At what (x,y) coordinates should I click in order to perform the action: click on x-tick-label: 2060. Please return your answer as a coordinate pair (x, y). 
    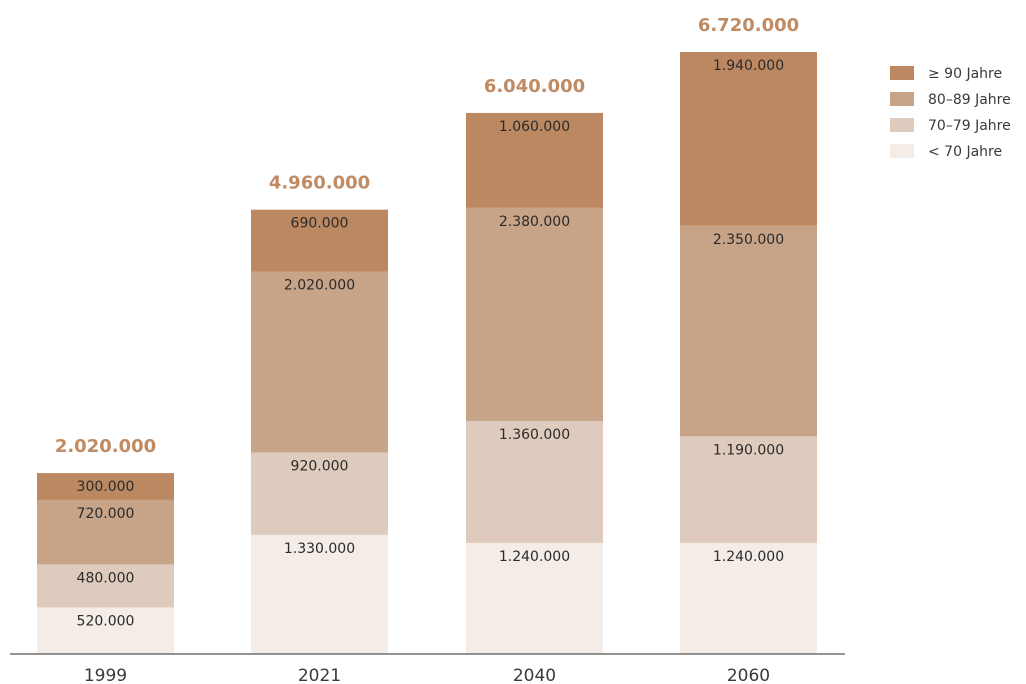
    Looking at the image, I should click on (748, 675).